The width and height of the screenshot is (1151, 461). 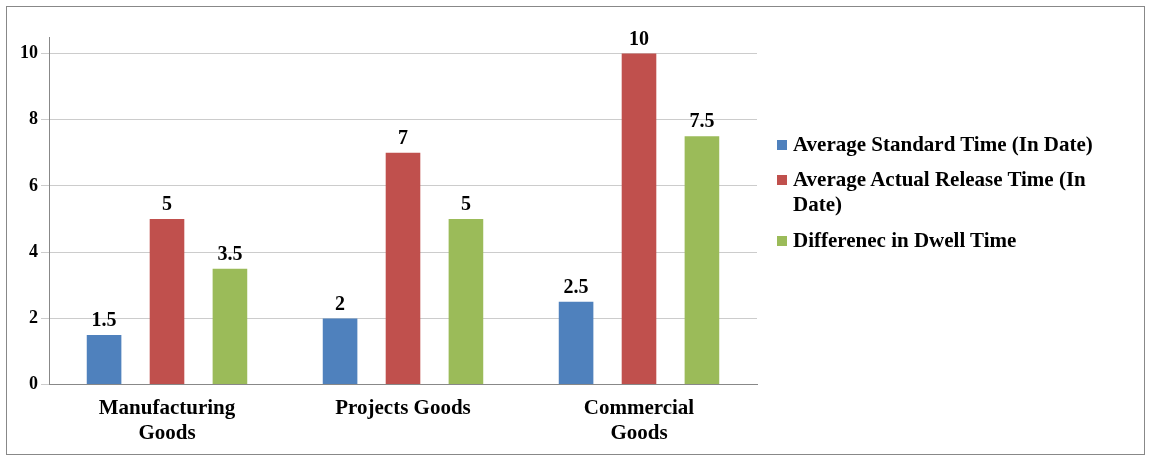 I want to click on legend-label: Average Actual Release Time (In Date), so click(x=940, y=192).